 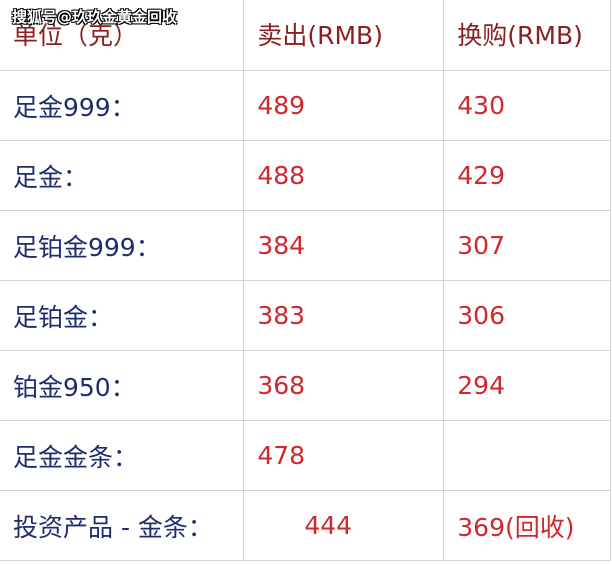 I want to click on row-label: 足金999：, so click(x=122, y=105).